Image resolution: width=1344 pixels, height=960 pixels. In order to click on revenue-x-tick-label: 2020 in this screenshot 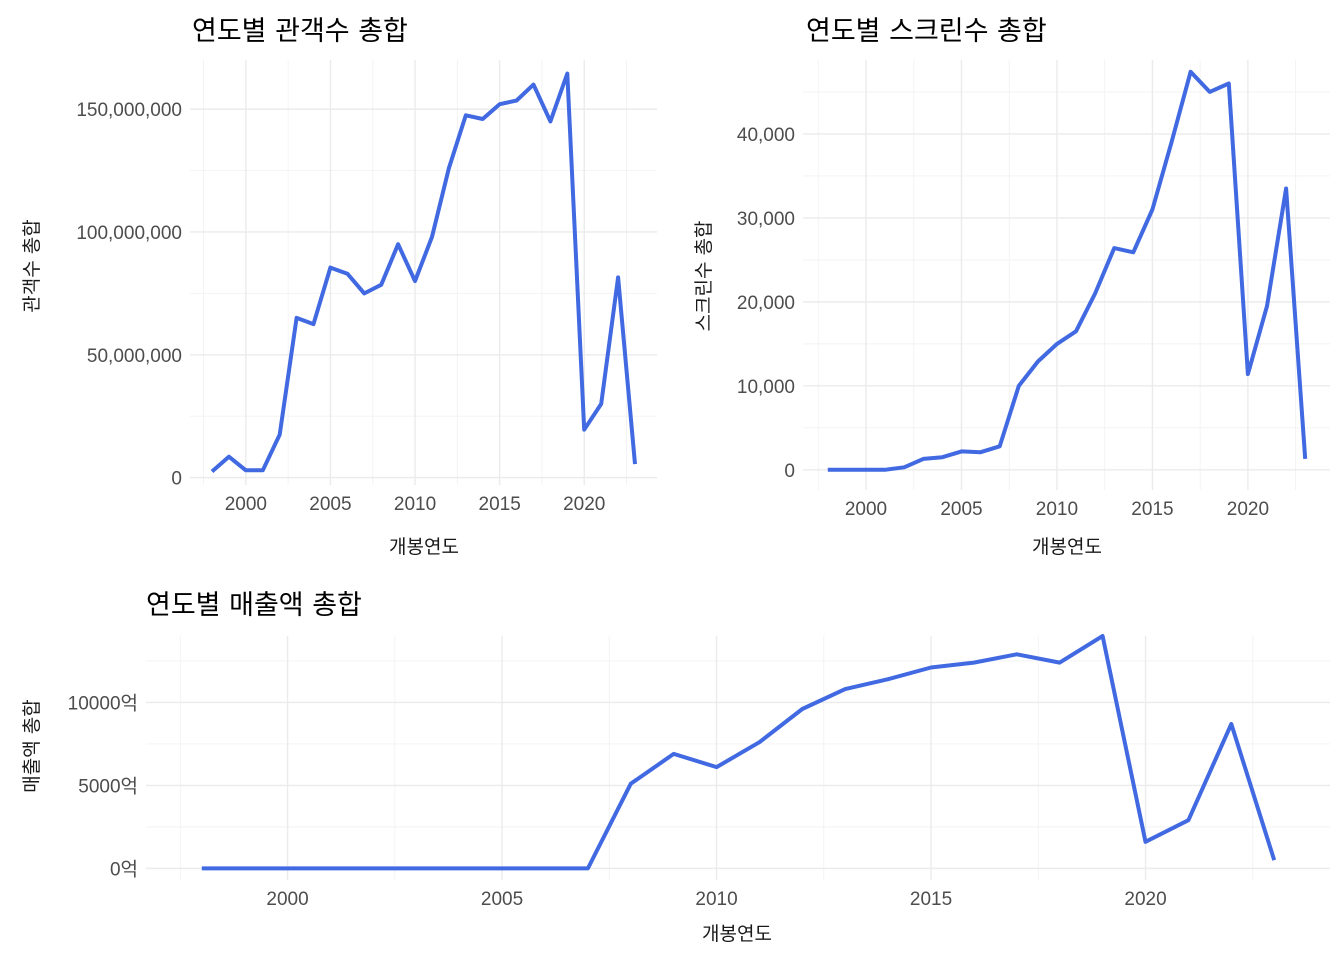, I will do `click(1145, 899)`.